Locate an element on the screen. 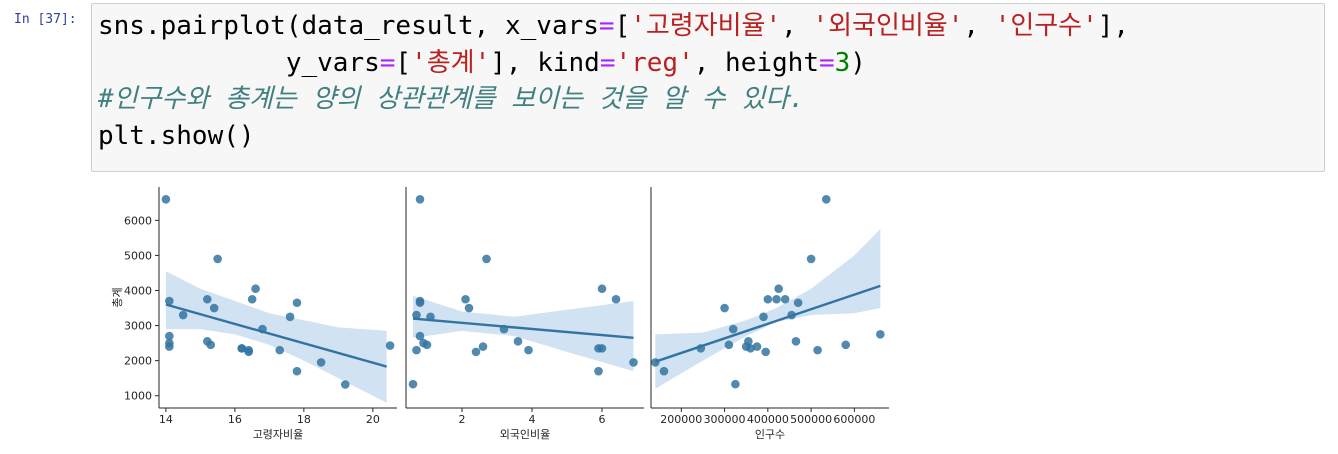 The width and height of the screenshot is (1338, 454). code-token: '총계' is located at coordinates (451, 62).